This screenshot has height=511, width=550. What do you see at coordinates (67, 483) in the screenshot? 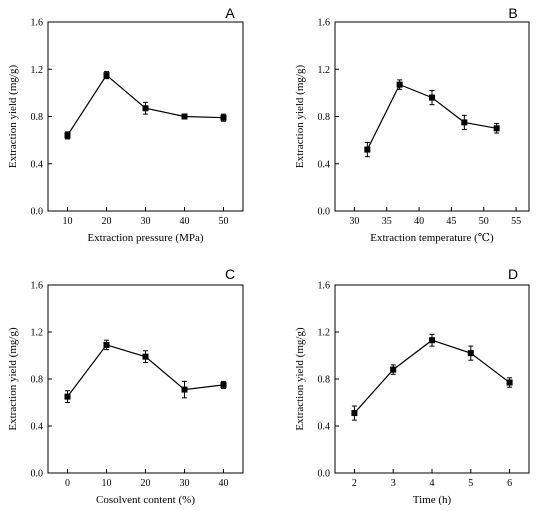
I see `x-tick-label: 0` at bounding box center [67, 483].